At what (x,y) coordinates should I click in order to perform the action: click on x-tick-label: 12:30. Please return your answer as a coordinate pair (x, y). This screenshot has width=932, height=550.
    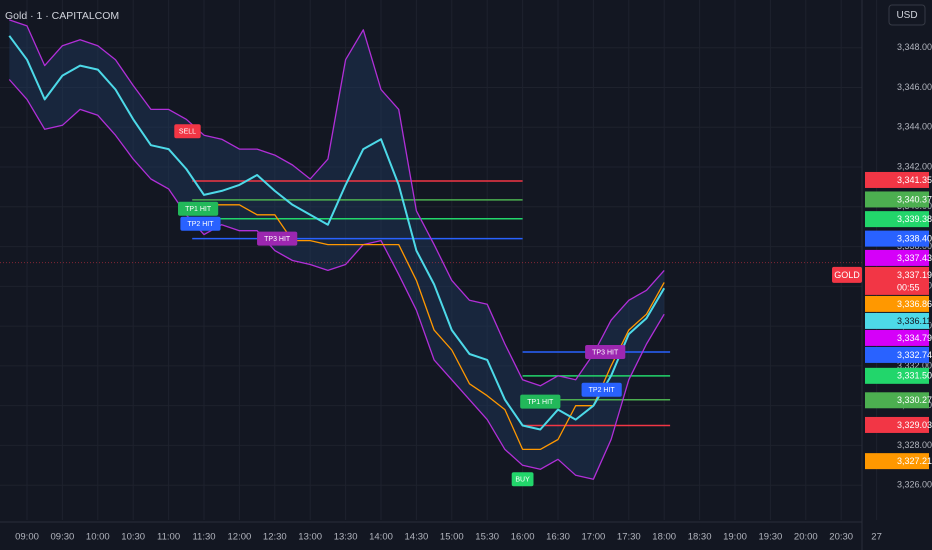
    Looking at the image, I should click on (275, 537).